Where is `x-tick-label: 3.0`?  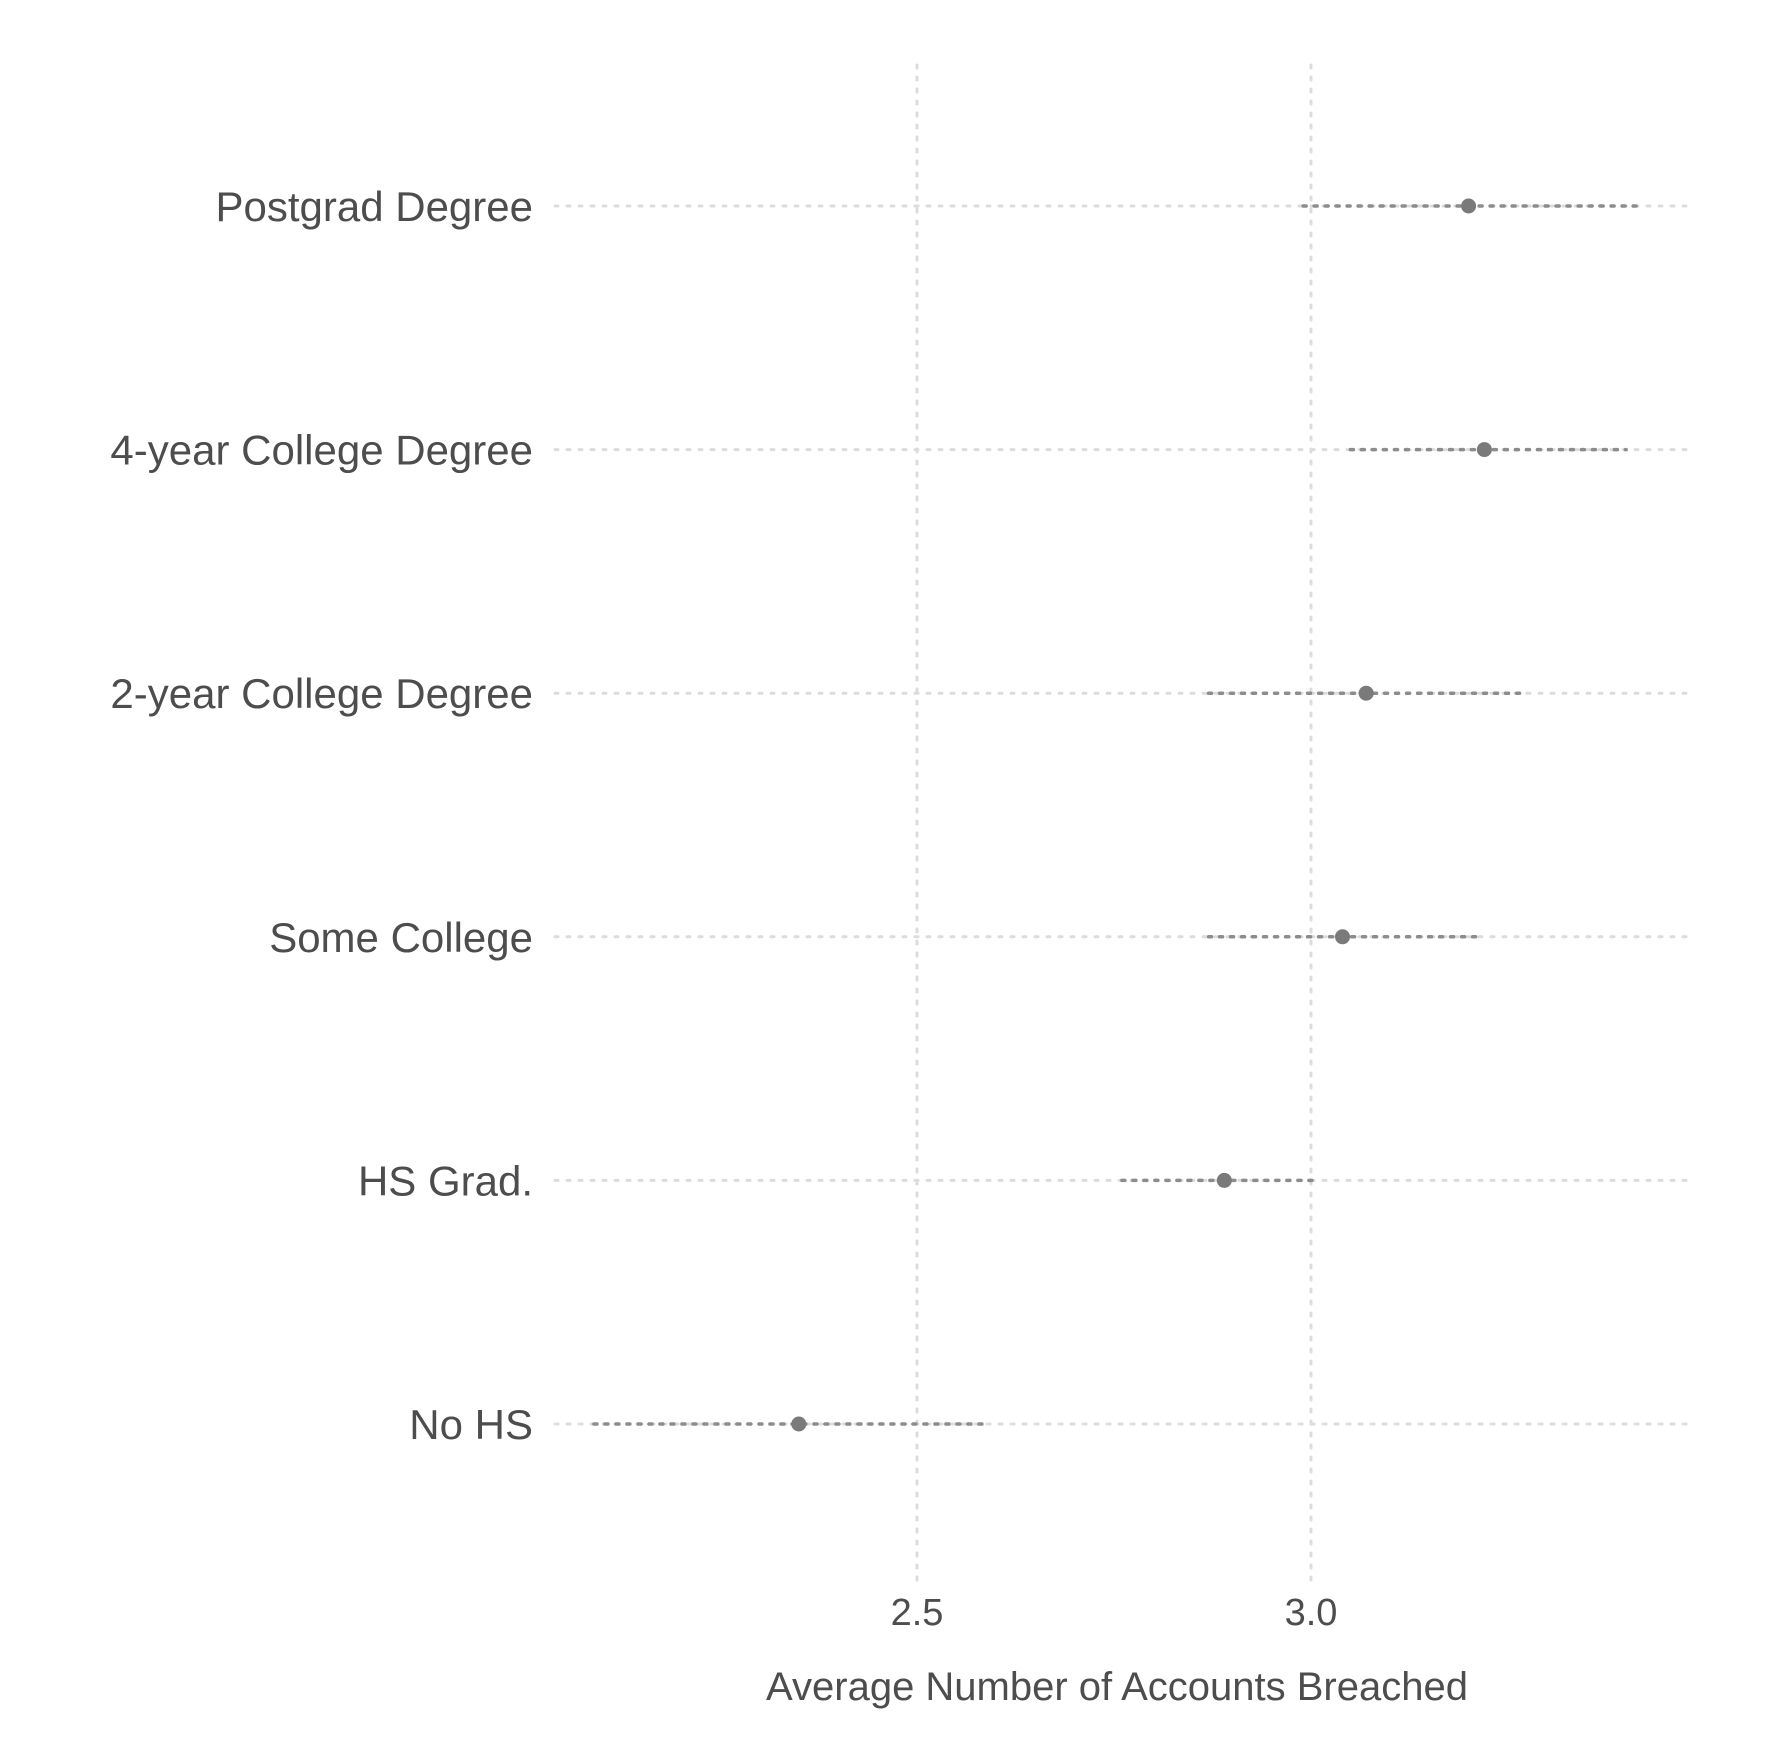 x-tick-label: 3.0 is located at coordinates (1311, 1613).